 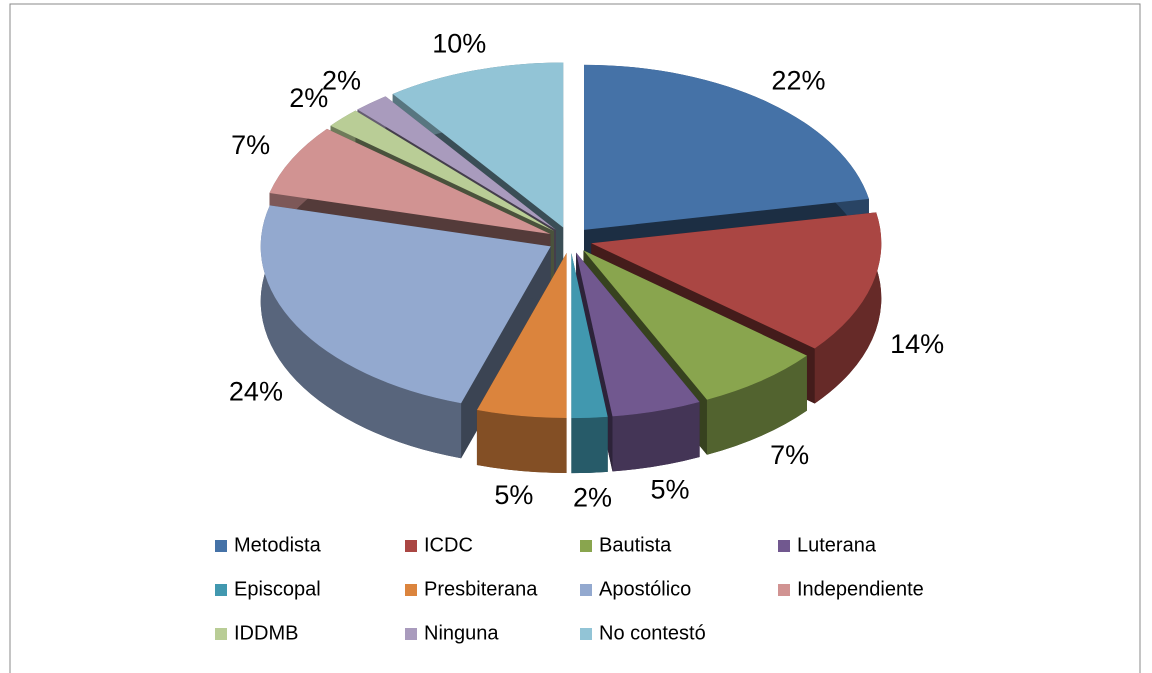 What do you see at coordinates (645, 589) in the screenshot?
I see `legend-label: Apostólico` at bounding box center [645, 589].